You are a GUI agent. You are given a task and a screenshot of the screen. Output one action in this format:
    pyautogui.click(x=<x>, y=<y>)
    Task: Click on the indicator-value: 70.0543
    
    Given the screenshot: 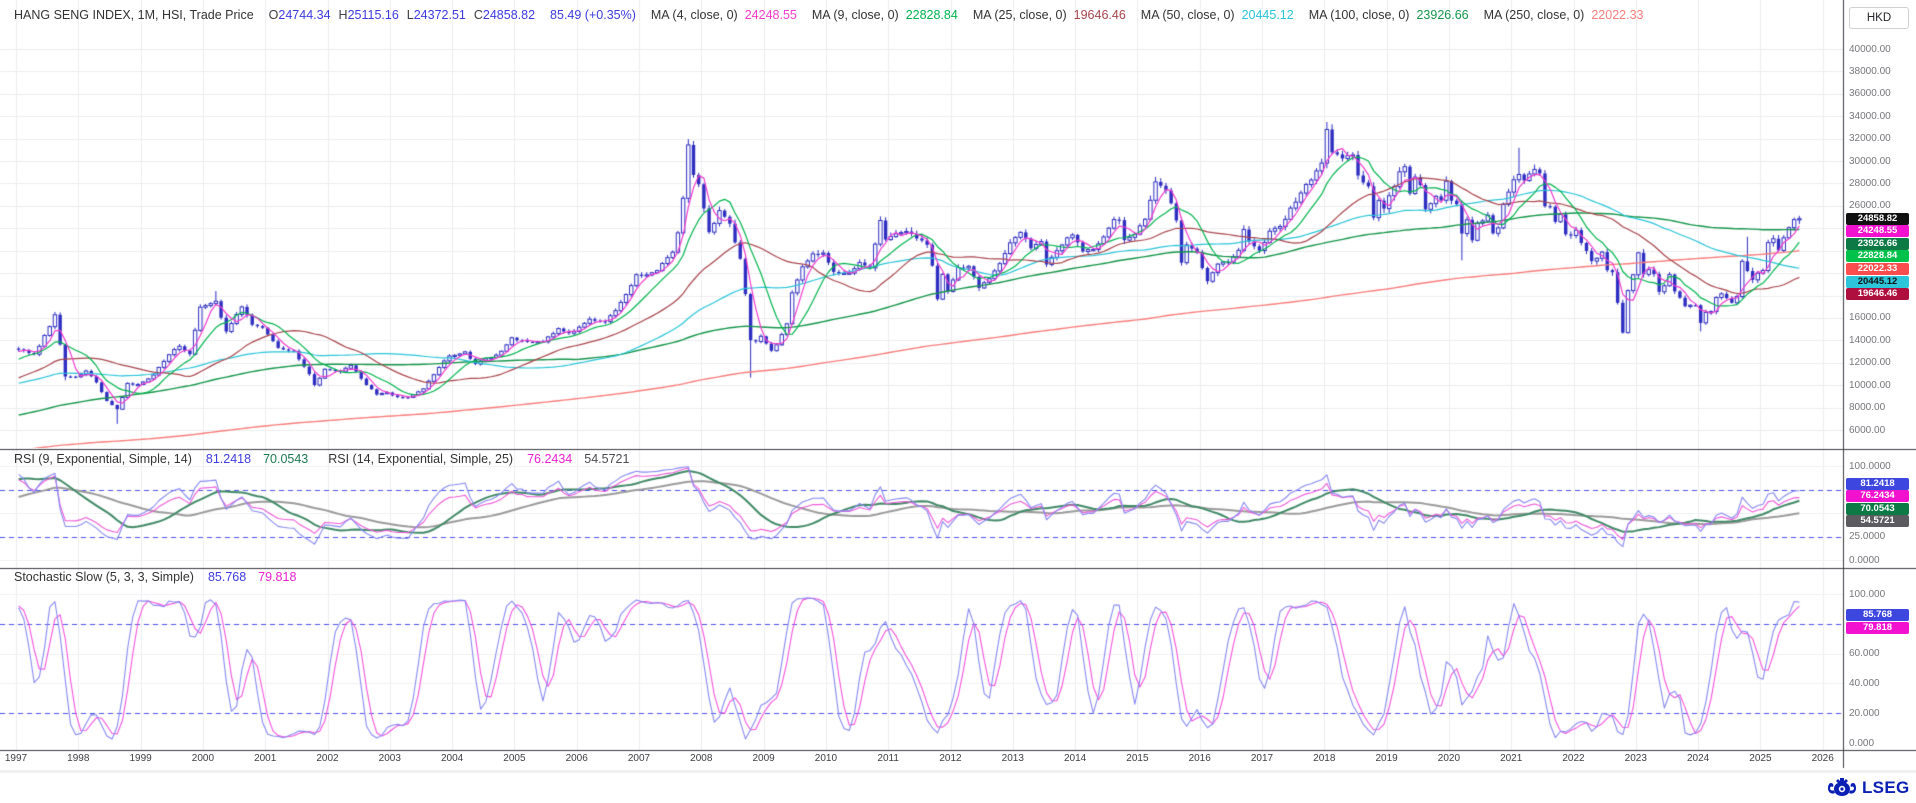 What is the action you would take?
    pyautogui.click(x=286, y=459)
    